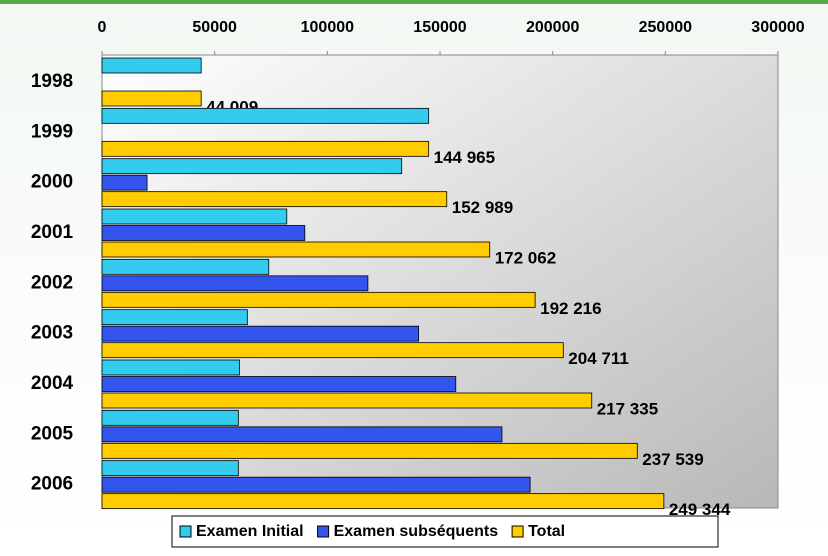 The height and width of the screenshot is (556, 828). Describe the element at coordinates (416, 531) in the screenshot. I see `legend-label: Examen subséquents` at that location.